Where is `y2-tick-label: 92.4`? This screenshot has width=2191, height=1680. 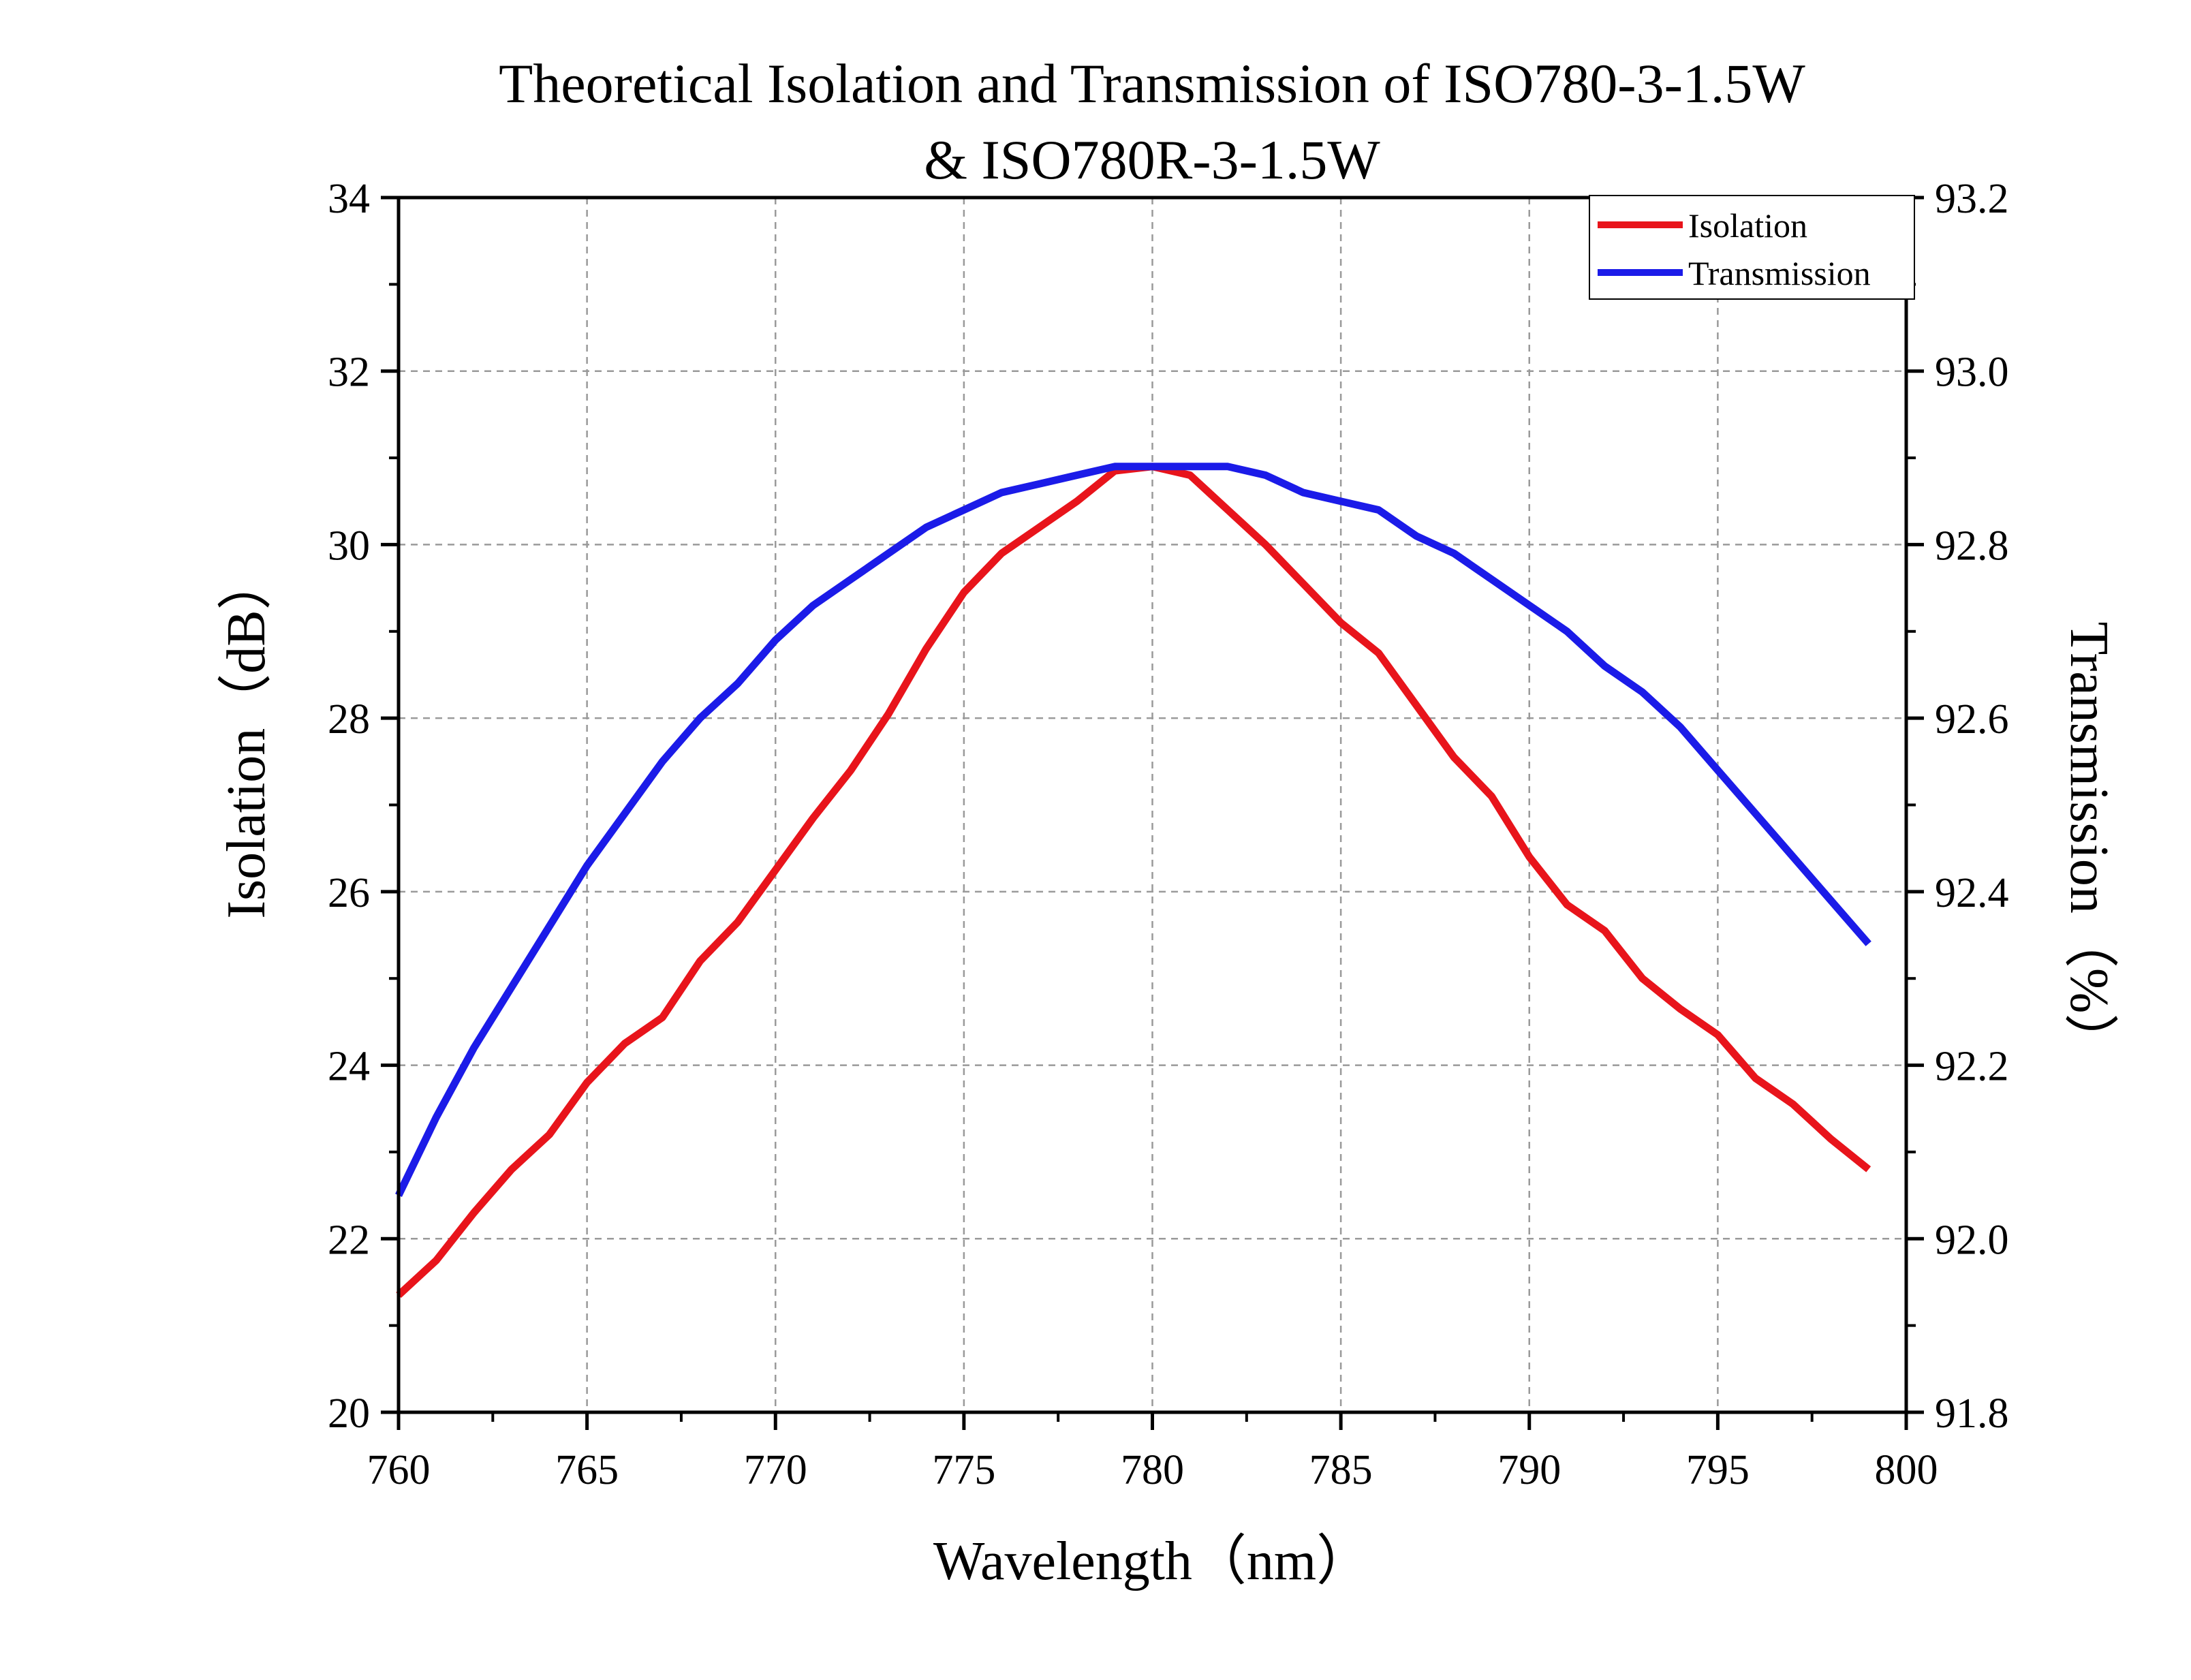 y2-tick-label: 92.4 is located at coordinates (1972, 893).